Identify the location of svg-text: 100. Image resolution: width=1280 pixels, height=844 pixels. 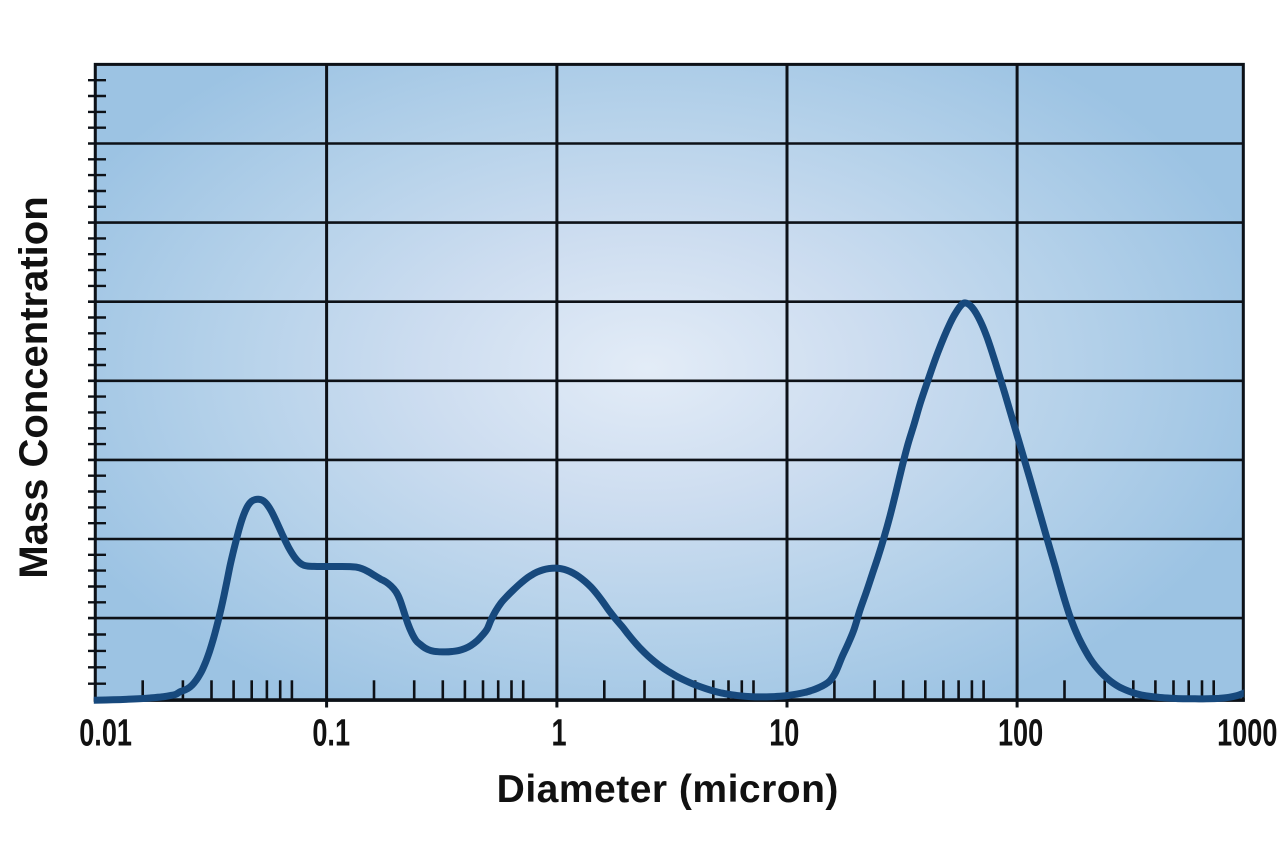
(1020, 733).